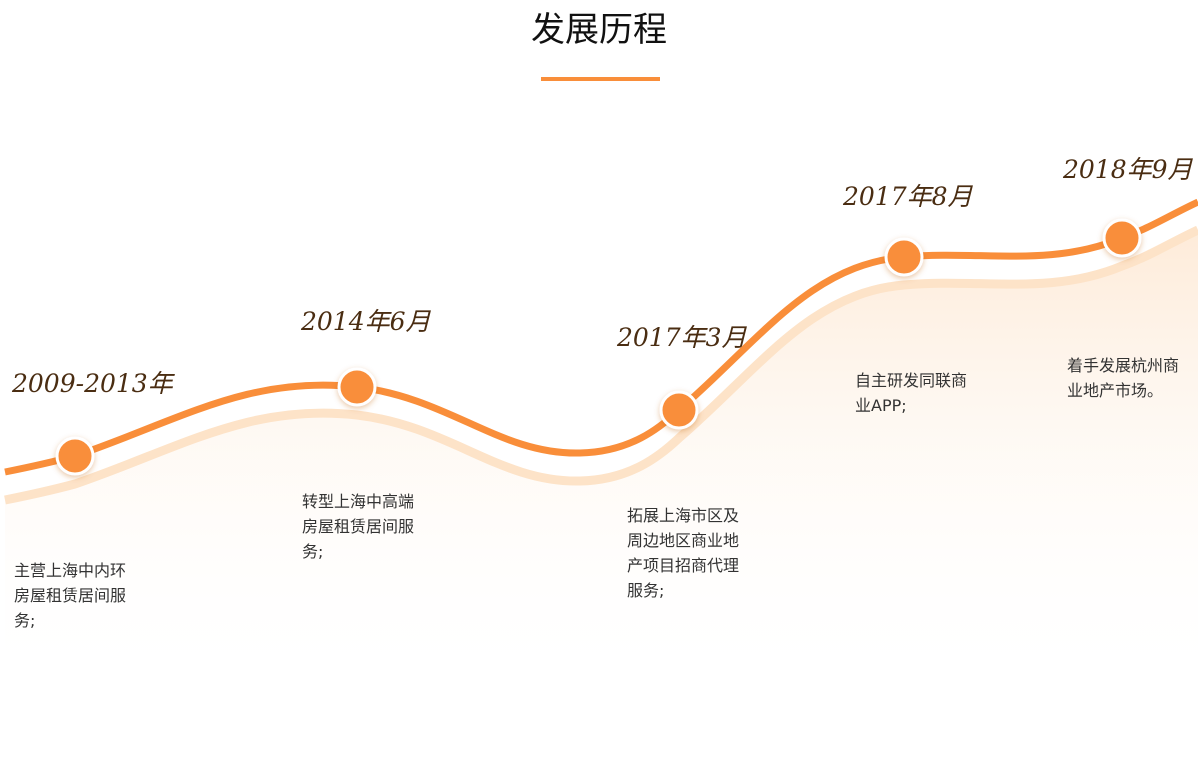 This screenshot has width=1198, height=782. What do you see at coordinates (908, 196) in the screenshot?
I see `milestone-date: 2017年8月` at bounding box center [908, 196].